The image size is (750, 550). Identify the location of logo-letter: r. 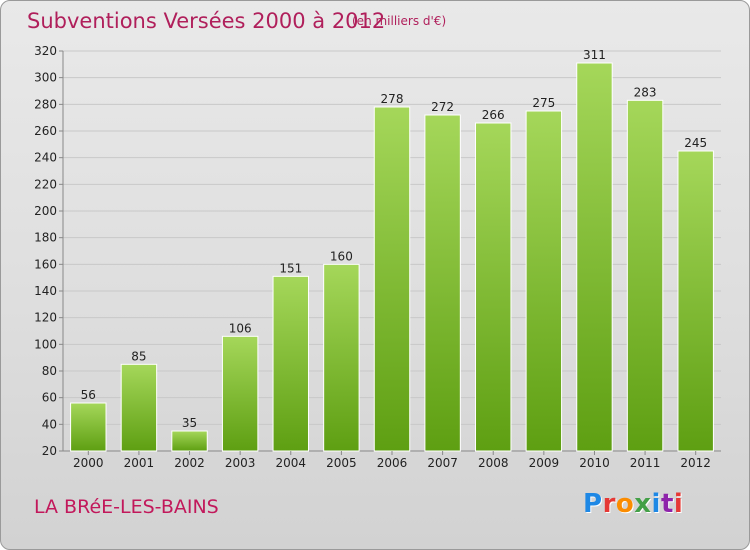
(609, 504).